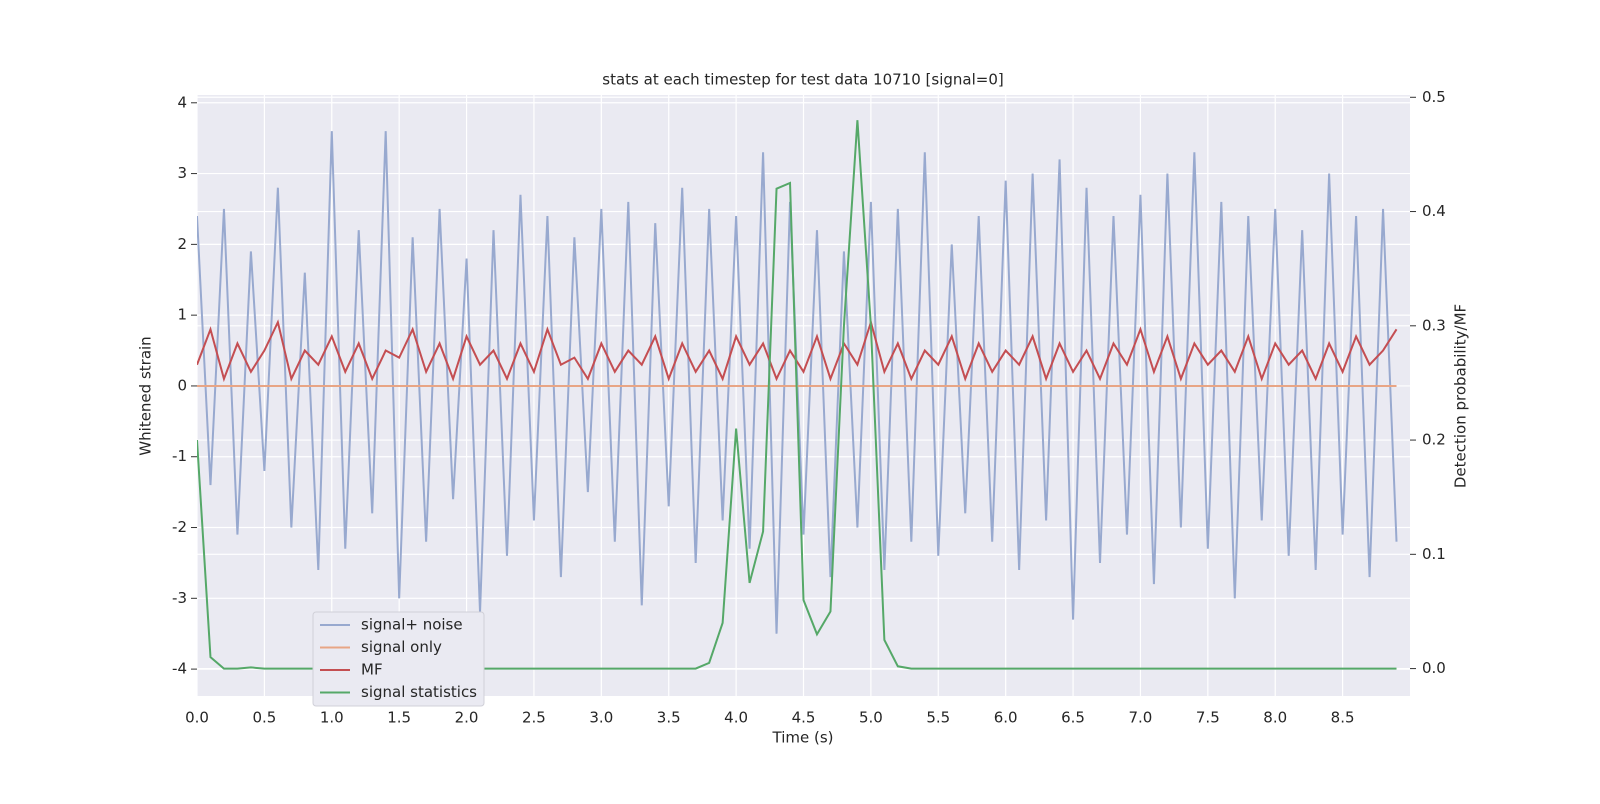 Image resolution: width=1600 pixels, height=804 pixels. Describe the element at coordinates (871, 718) in the screenshot. I see `x-tick-label: 5.0` at that location.